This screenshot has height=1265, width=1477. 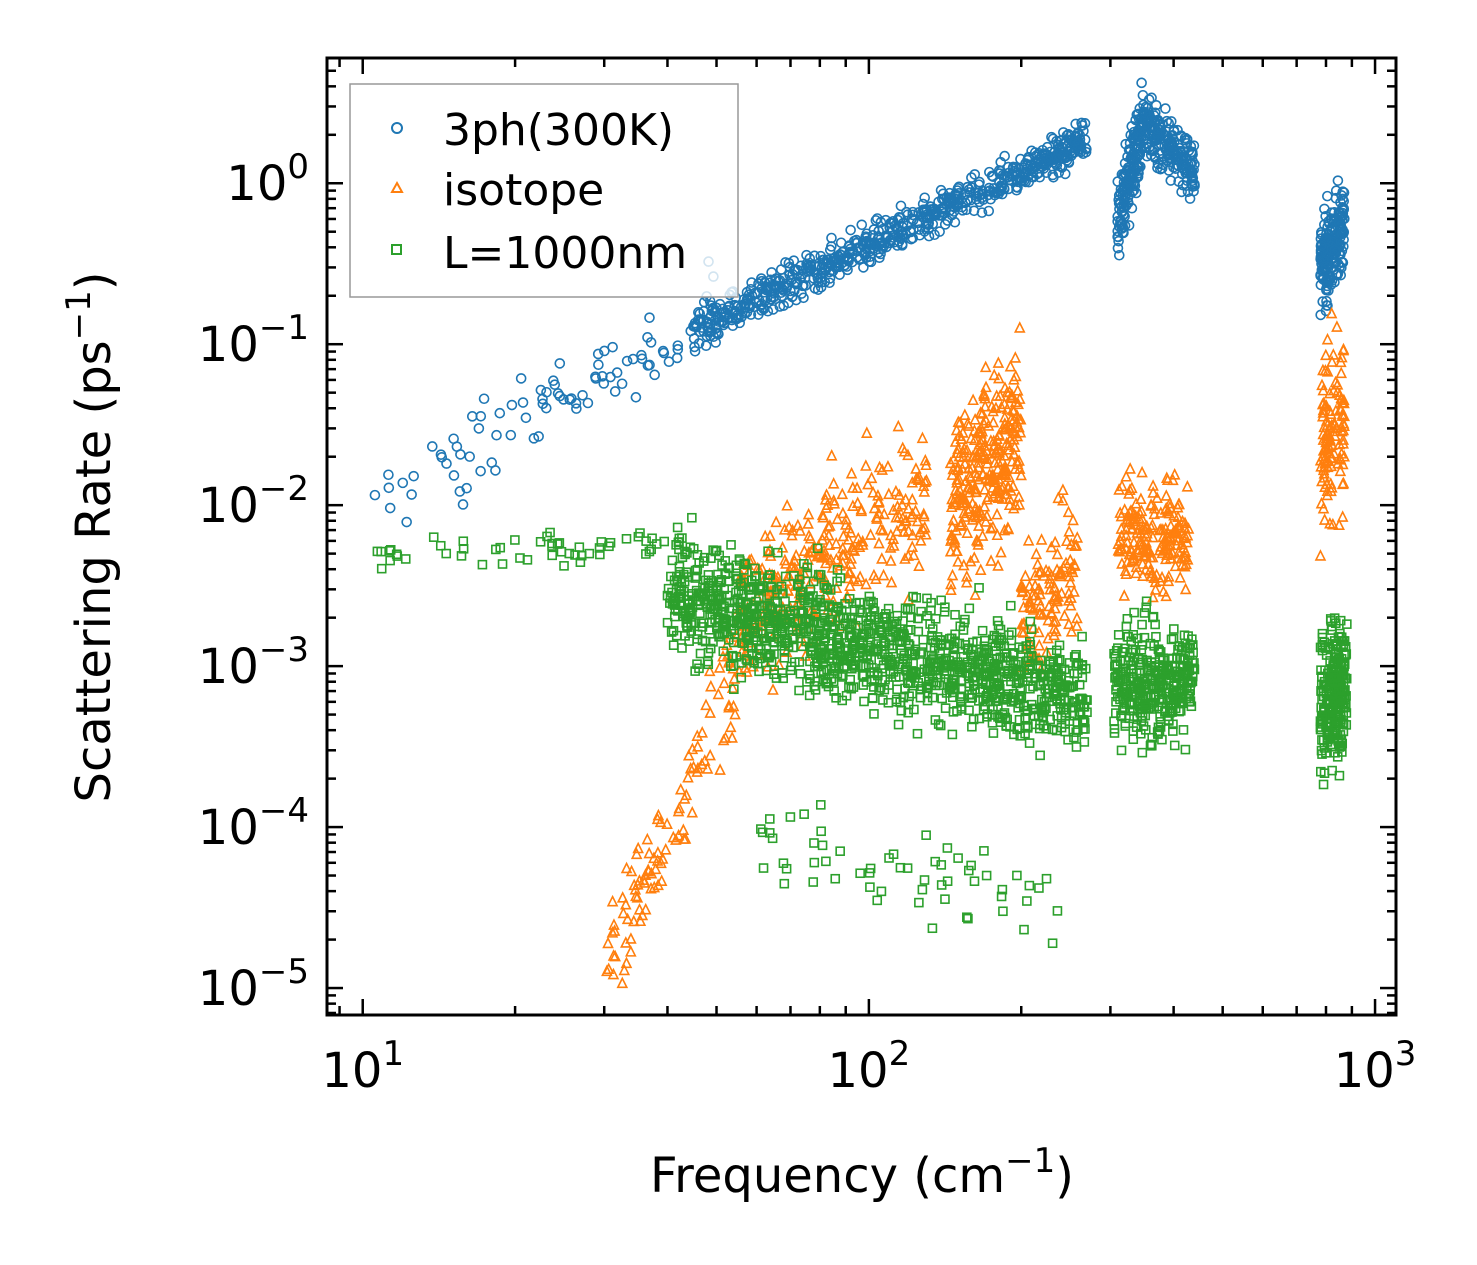 What do you see at coordinates (253, 662) in the screenshot?
I see `y-tick-label-0.001: 10⁻³` at bounding box center [253, 662].